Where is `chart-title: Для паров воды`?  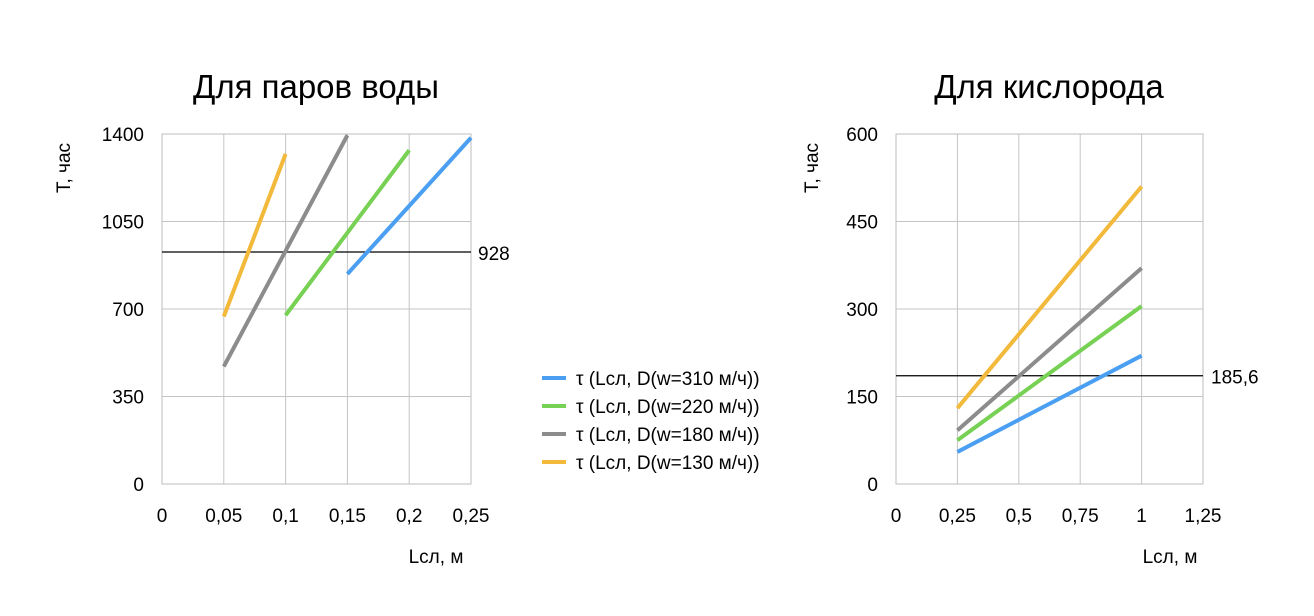 chart-title: Для паров воды is located at coordinates (316, 86).